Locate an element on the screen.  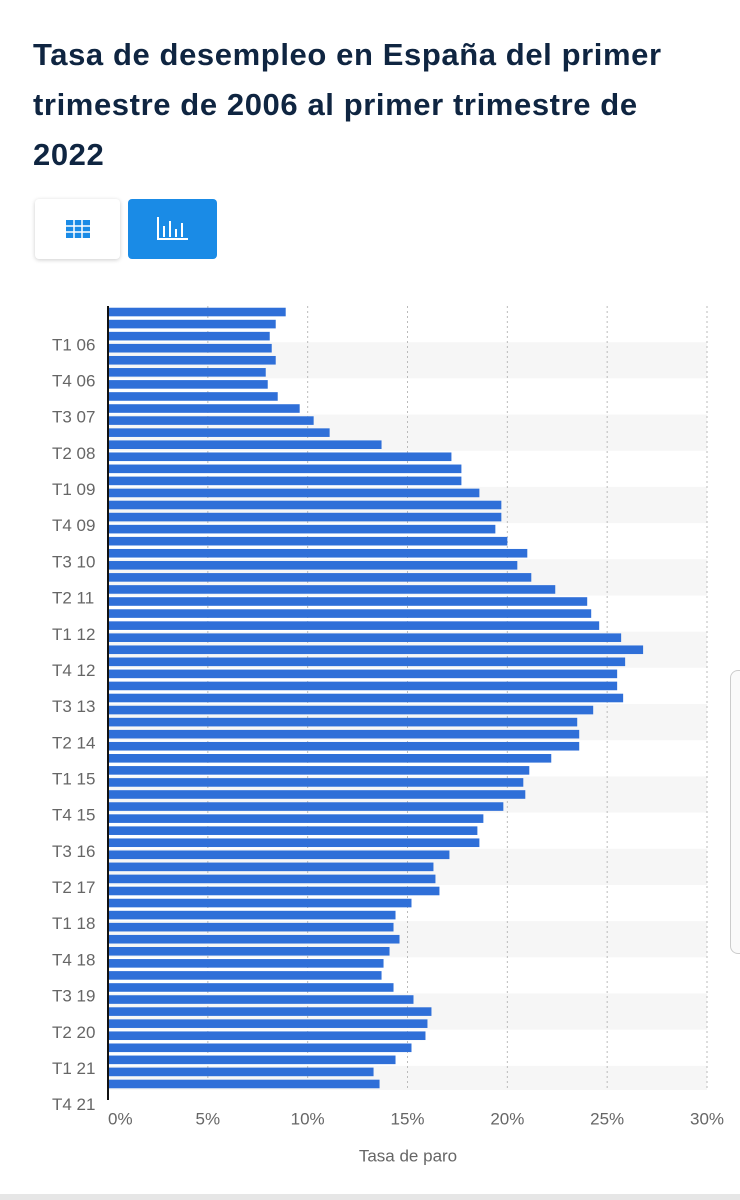
x-tick-label: 0% is located at coordinates (120, 1118).